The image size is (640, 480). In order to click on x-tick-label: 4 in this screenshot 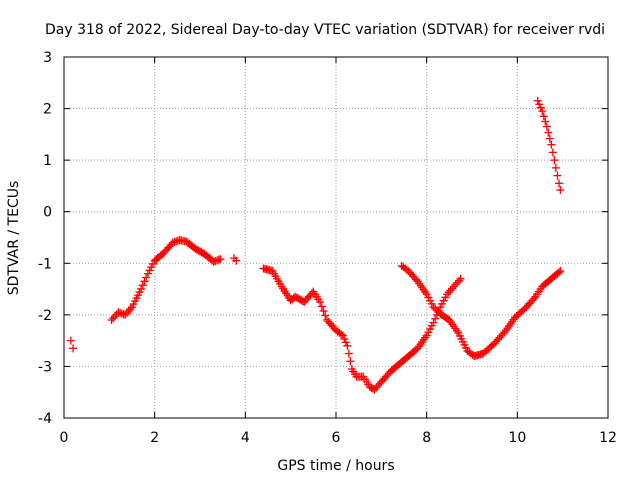, I will do `click(245, 438)`.